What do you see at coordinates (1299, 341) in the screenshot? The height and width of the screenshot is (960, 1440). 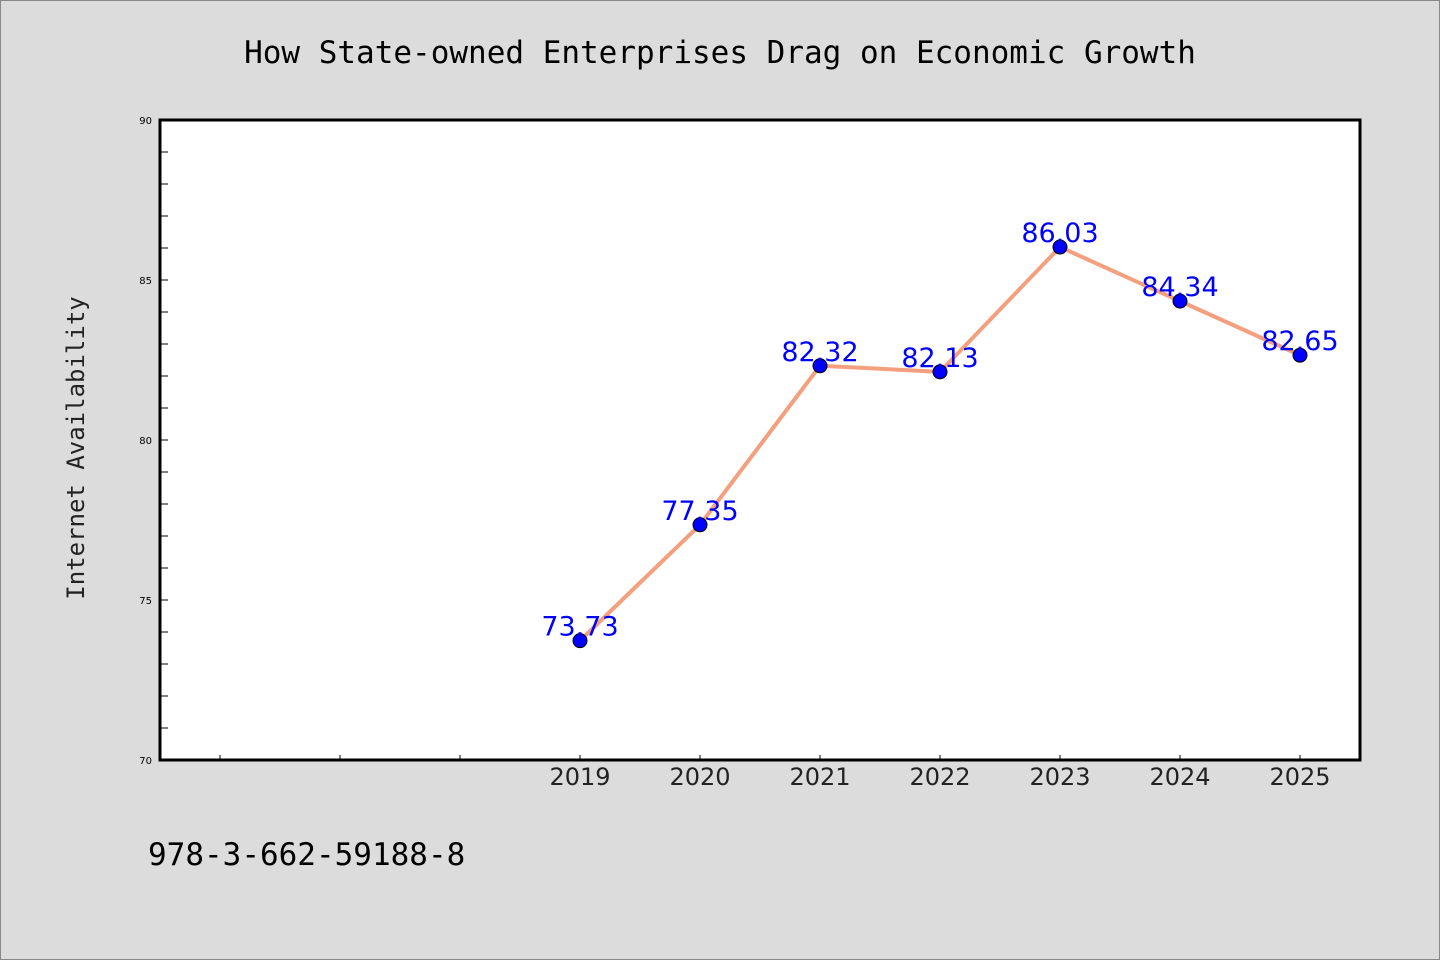 I see `data-label: 82.65` at bounding box center [1299, 341].